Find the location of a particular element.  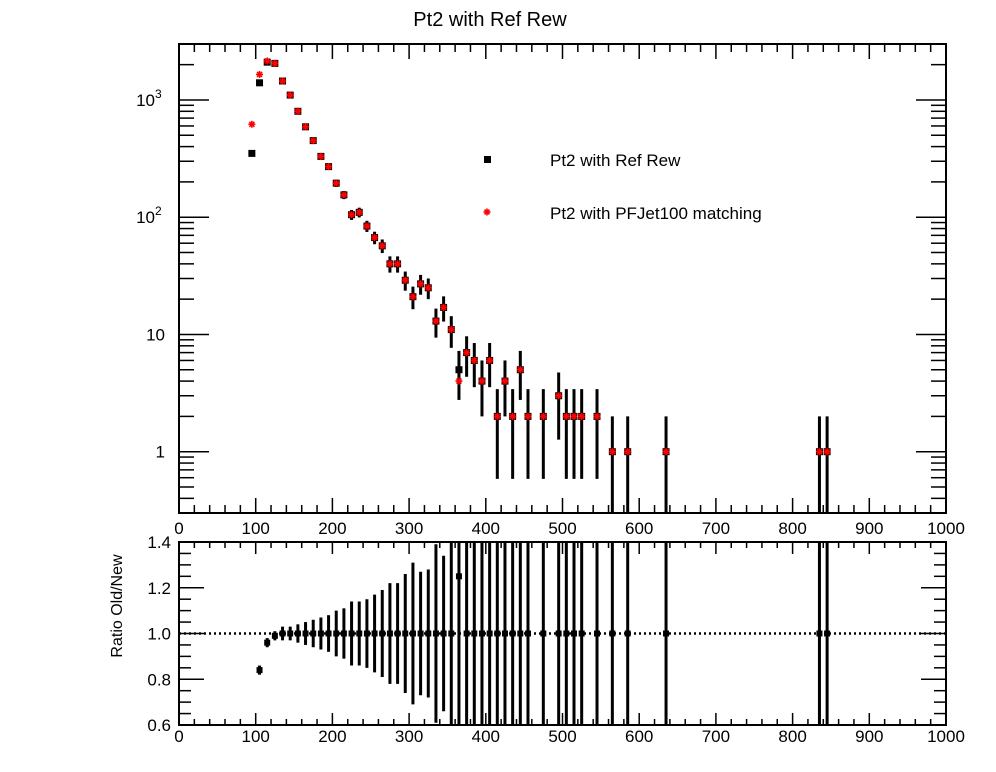

ratio-x-tick-label: 600 is located at coordinates (639, 736).